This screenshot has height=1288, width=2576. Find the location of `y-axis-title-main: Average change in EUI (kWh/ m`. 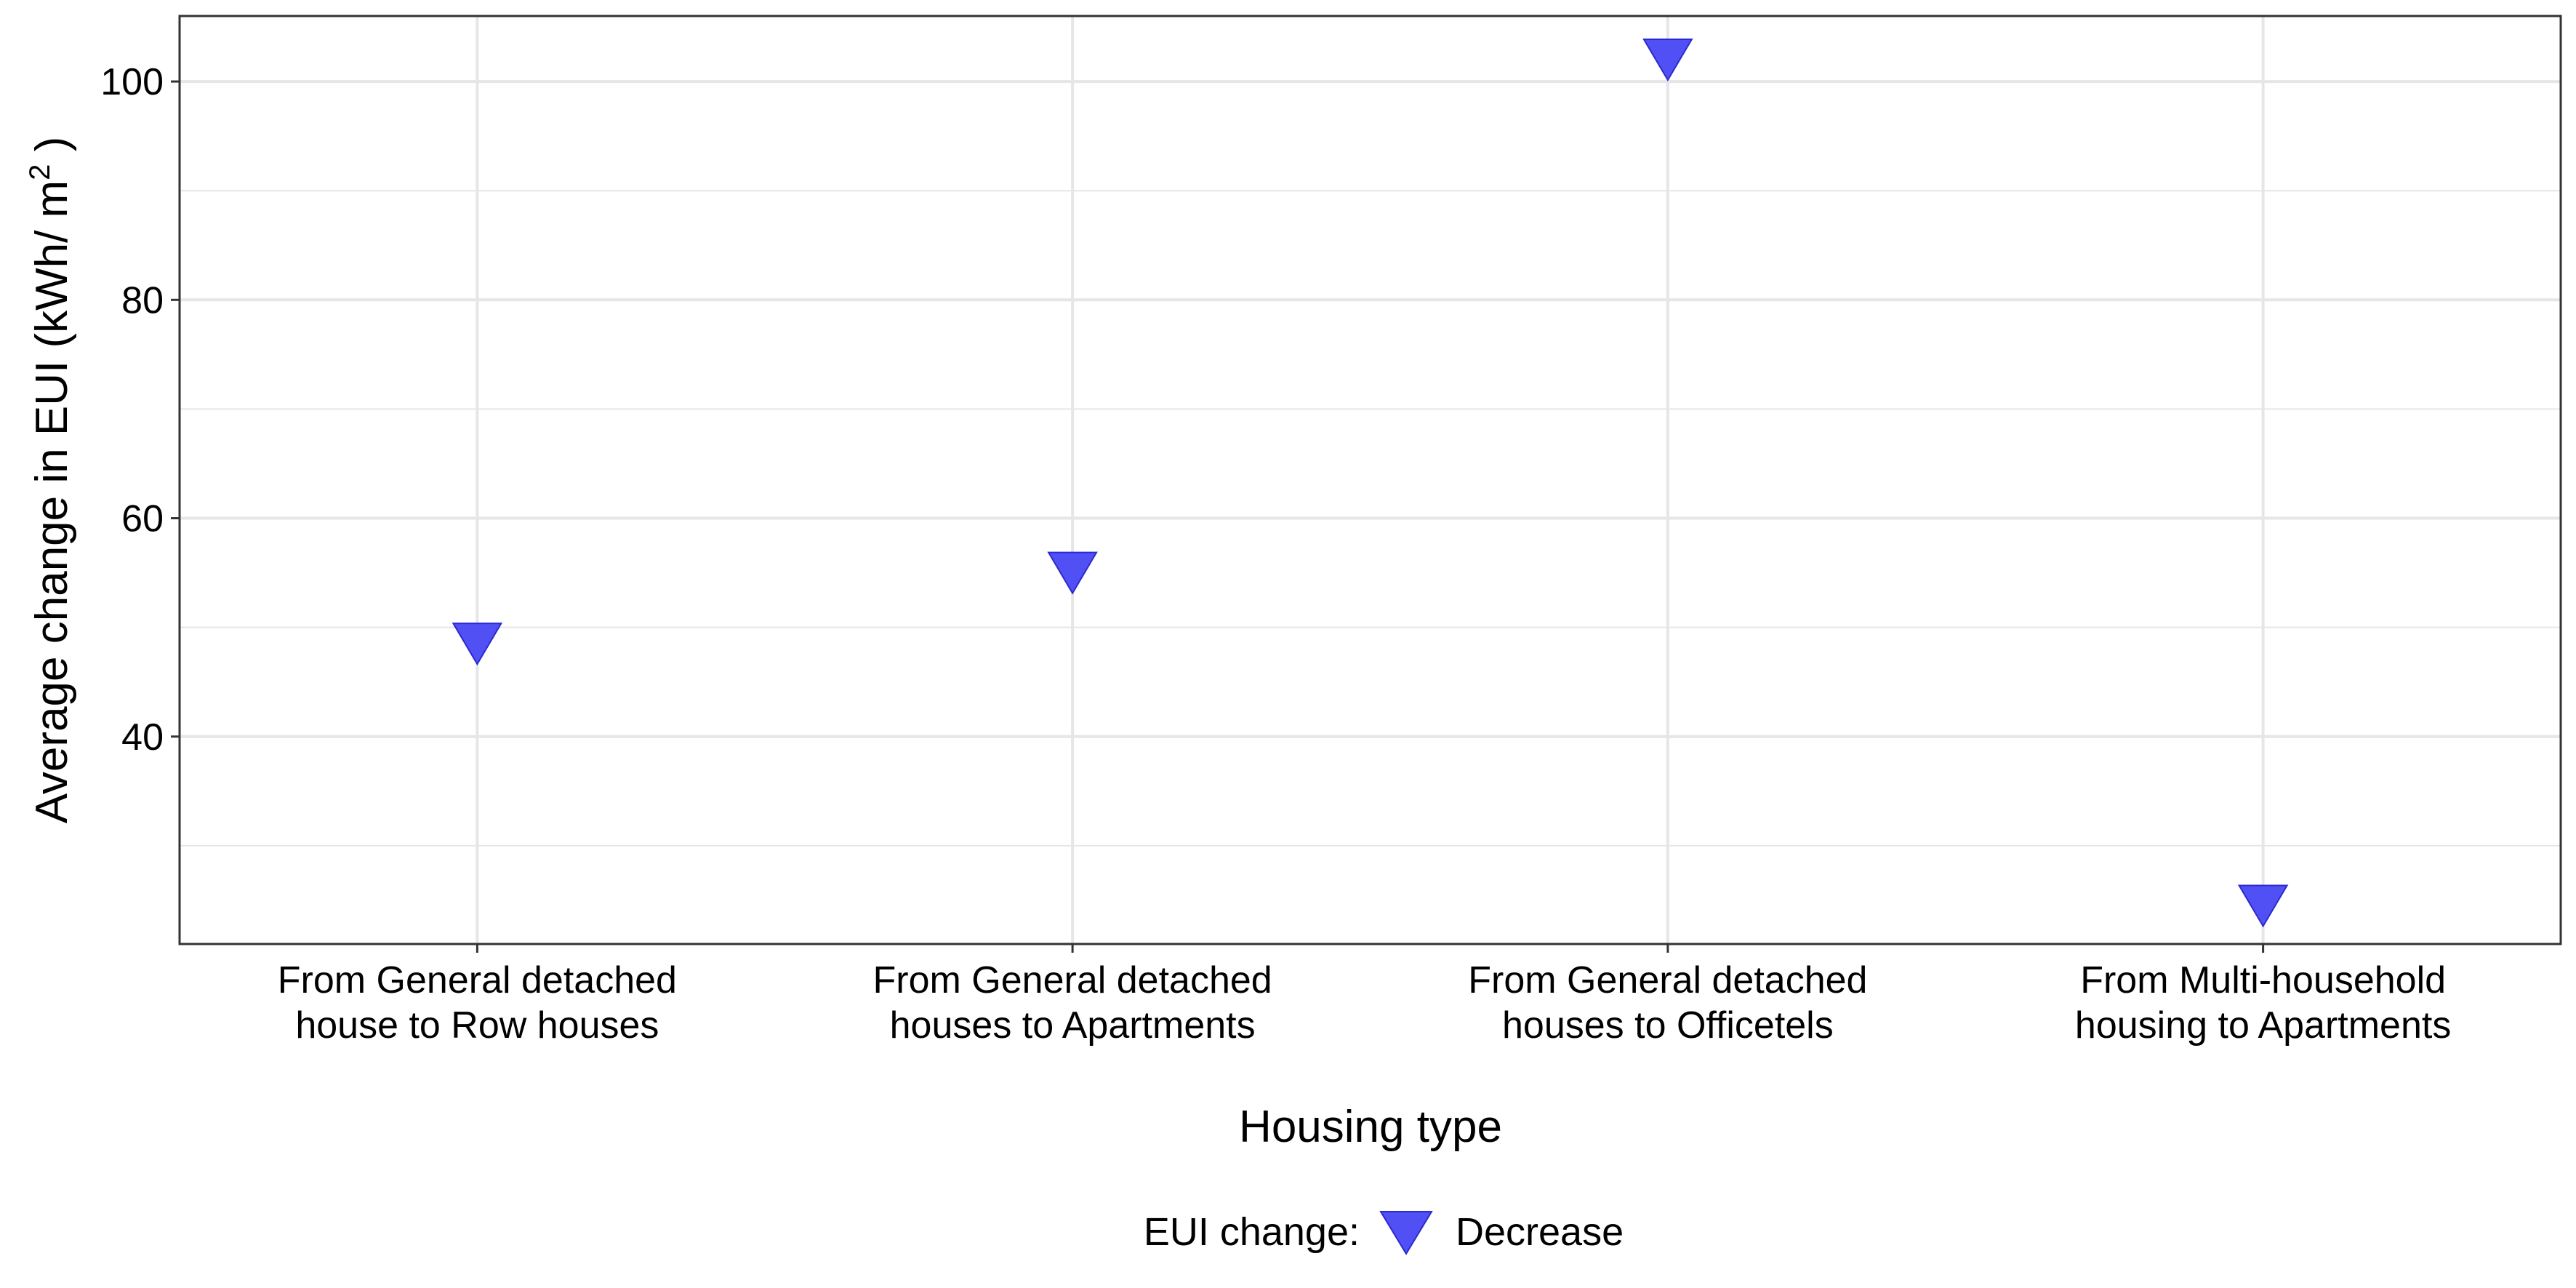

y-axis-title-main: Average change in EUI (kWh/ m is located at coordinates (52, 501).